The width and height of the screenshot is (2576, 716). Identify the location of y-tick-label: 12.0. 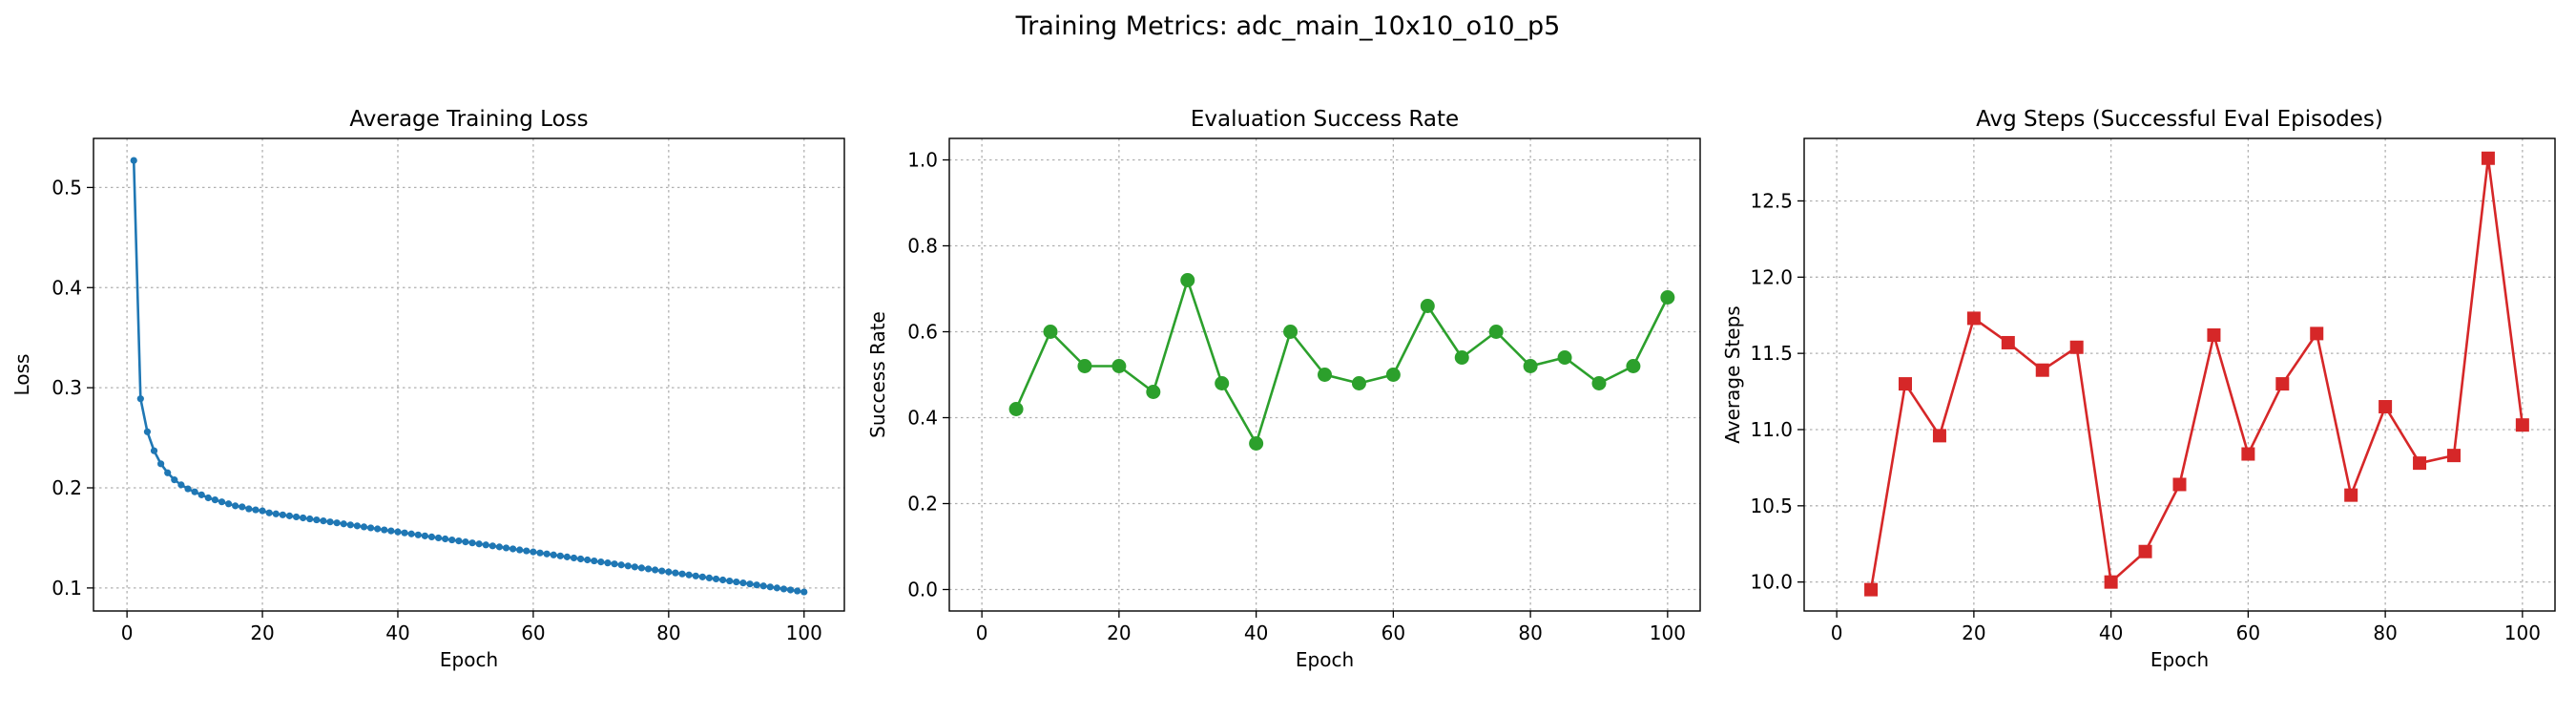
(1771, 276).